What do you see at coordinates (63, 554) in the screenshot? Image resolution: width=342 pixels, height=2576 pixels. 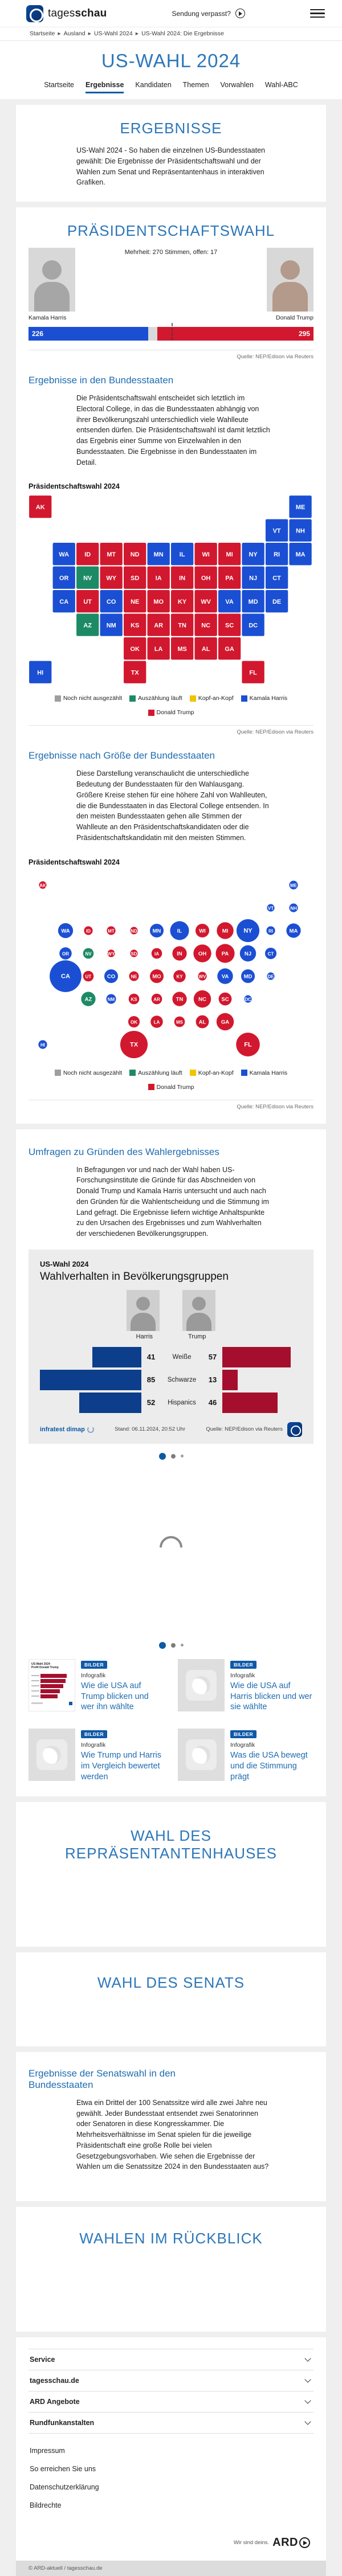 I see `state-tile-WA: WA` at bounding box center [63, 554].